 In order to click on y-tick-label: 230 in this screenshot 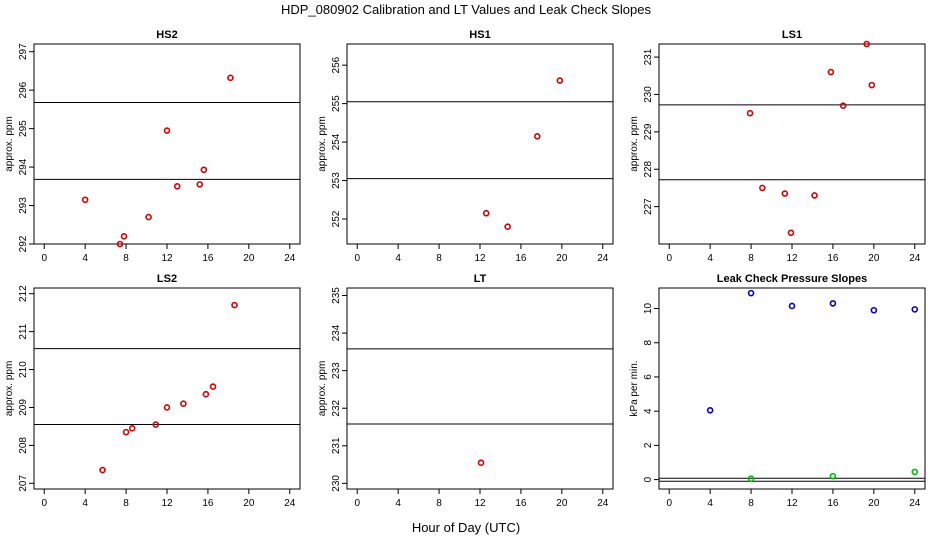, I will do `click(336, 483)`.